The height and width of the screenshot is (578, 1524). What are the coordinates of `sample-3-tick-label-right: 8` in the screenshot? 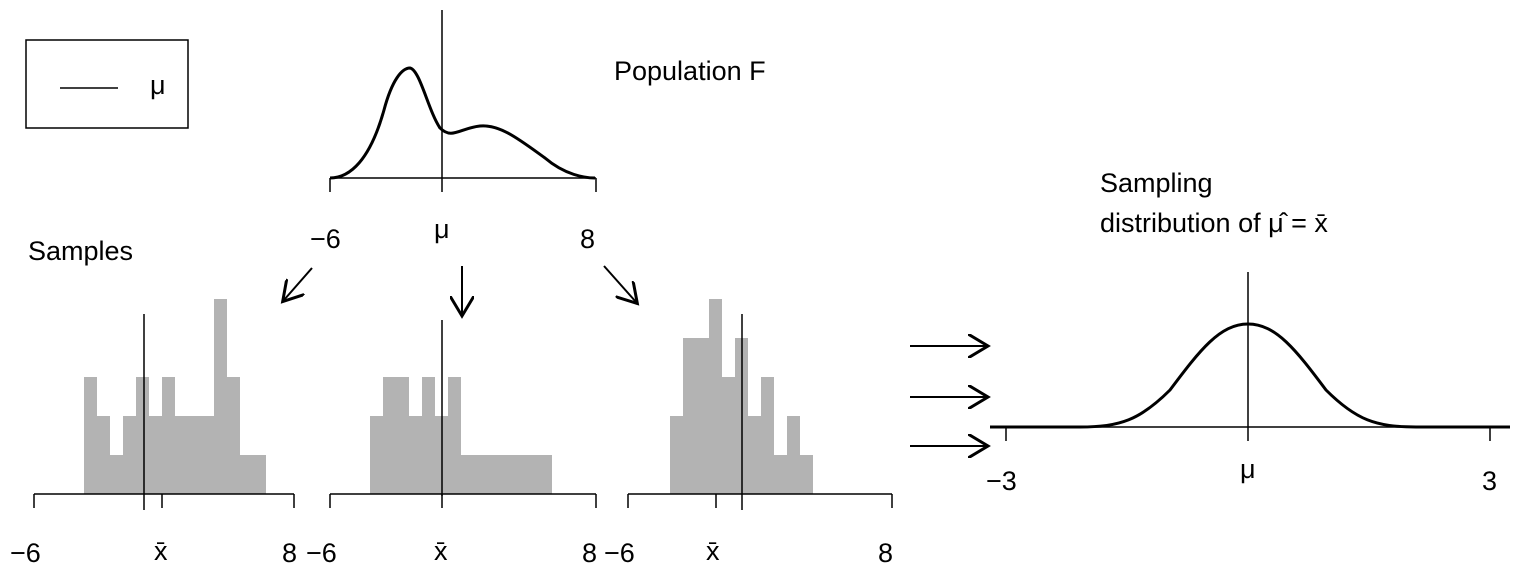 It's located at (885, 553).